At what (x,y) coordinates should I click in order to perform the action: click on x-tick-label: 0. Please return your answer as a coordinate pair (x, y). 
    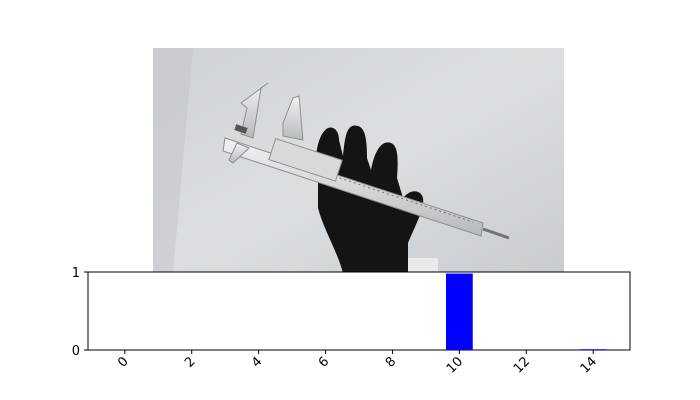
    Looking at the image, I should click on (123, 362).